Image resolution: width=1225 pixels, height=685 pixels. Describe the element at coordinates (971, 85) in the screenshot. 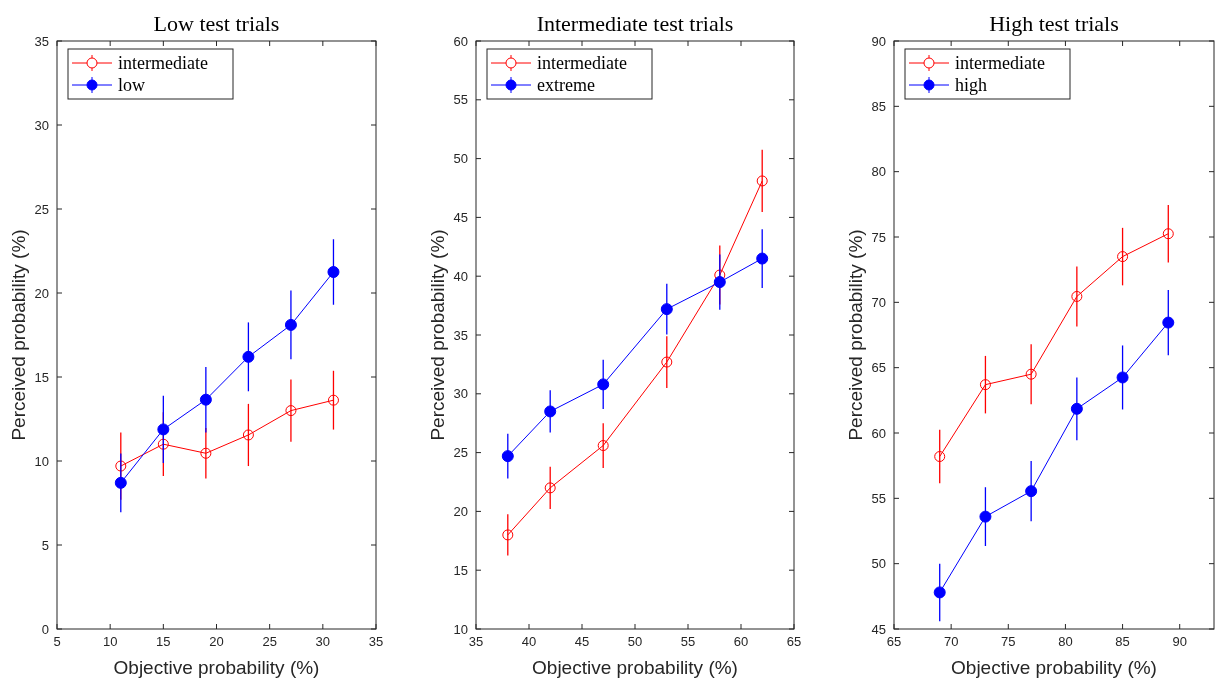

I see `legend-label: high` at that location.